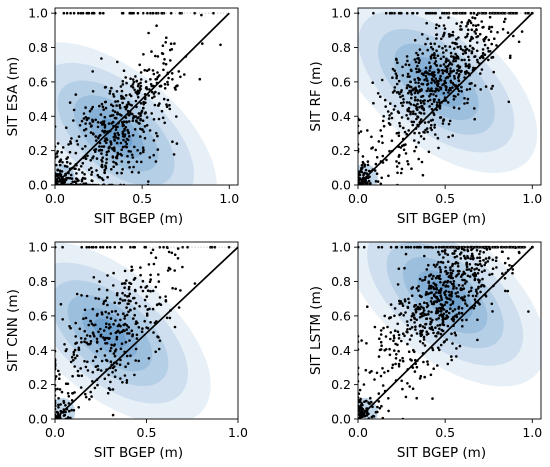 Image resolution: width=550 pixels, height=467 pixels. What do you see at coordinates (229, 198) in the screenshot?
I see `x-tick-label: 1.0` at bounding box center [229, 198].